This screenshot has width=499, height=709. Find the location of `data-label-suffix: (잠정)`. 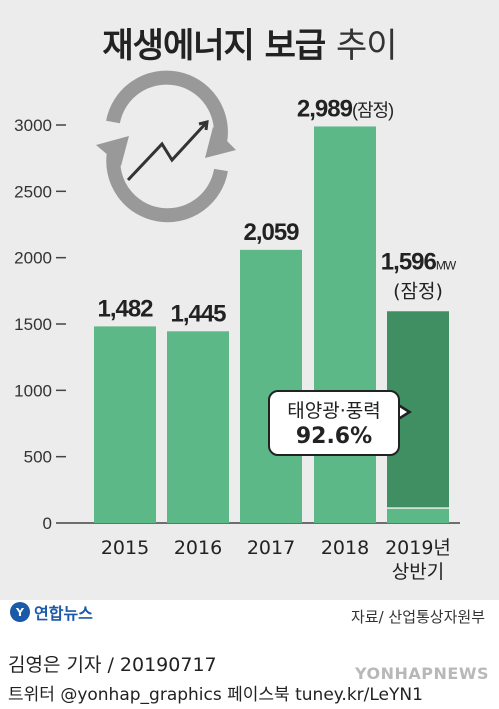

data-label-suffix: (잠정) is located at coordinates (372, 110).